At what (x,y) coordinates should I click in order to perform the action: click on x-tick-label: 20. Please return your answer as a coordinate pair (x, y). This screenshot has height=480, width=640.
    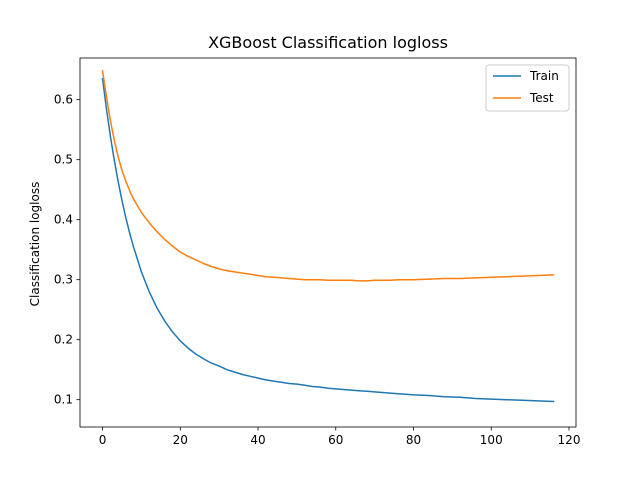
    Looking at the image, I should click on (180, 440).